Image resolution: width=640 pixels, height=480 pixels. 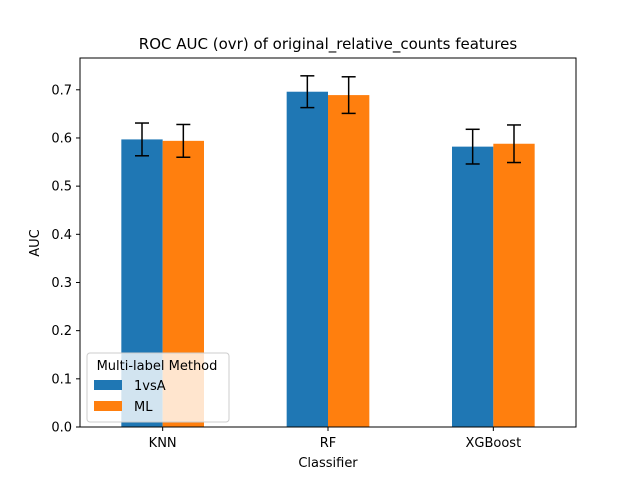 What do you see at coordinates (130, 397) in the screenshot?
I see `legend-entries: 1vsA ML` at bounding box center [130, 397].